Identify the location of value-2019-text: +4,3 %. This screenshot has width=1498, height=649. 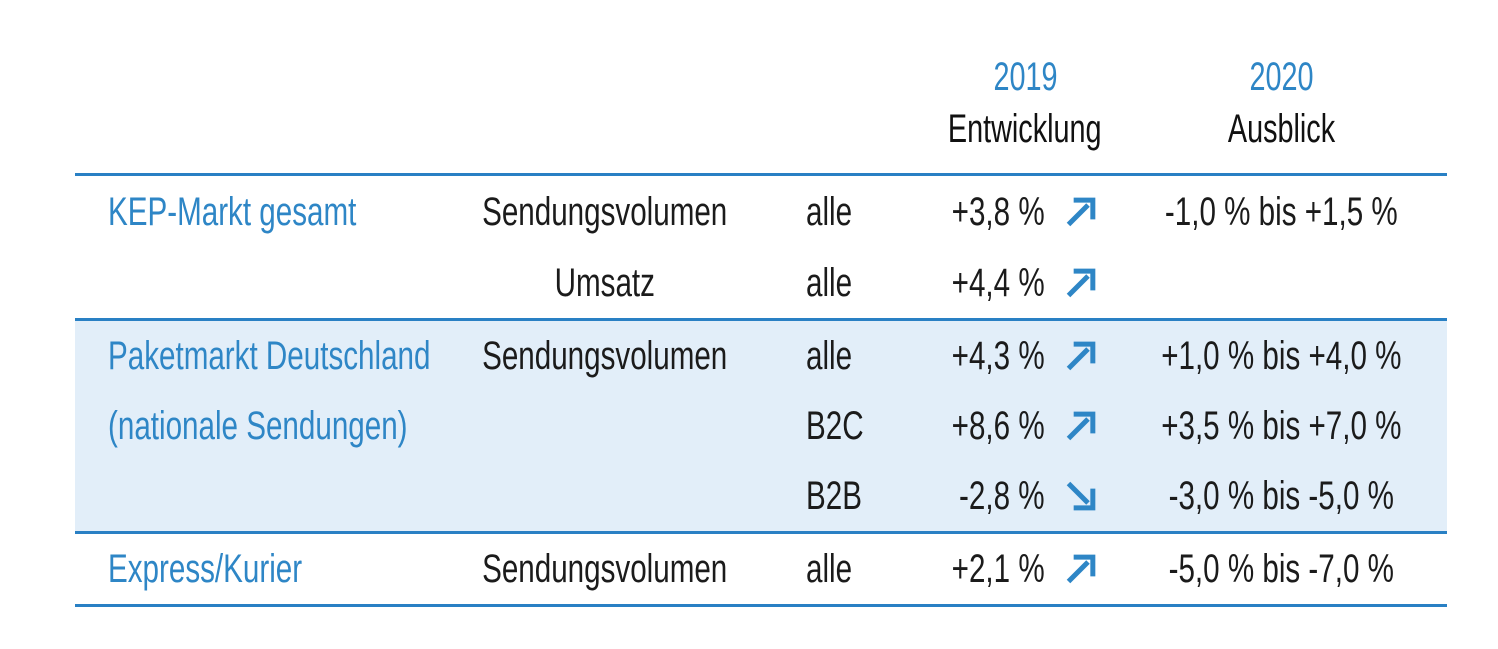
(998, 356).